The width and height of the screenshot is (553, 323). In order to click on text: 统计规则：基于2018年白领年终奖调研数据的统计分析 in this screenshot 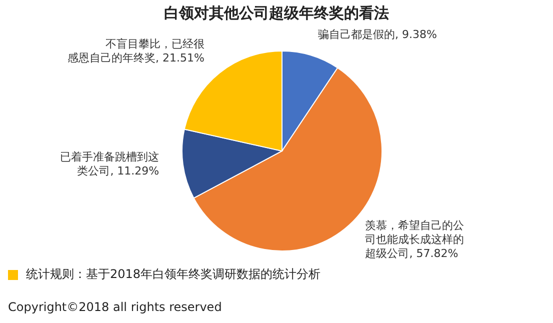, I will do `click(173, 274)`.